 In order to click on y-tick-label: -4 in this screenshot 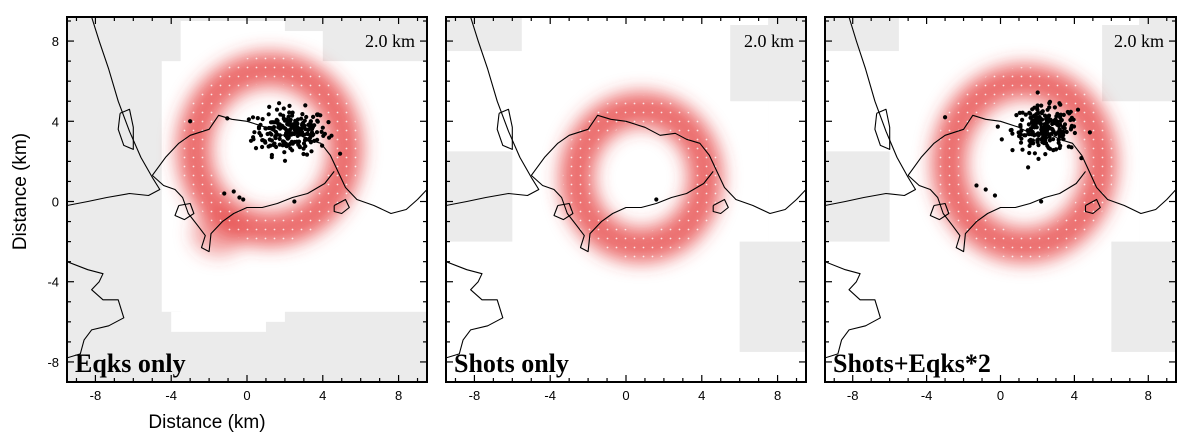, I will do `click(53, 282)`.